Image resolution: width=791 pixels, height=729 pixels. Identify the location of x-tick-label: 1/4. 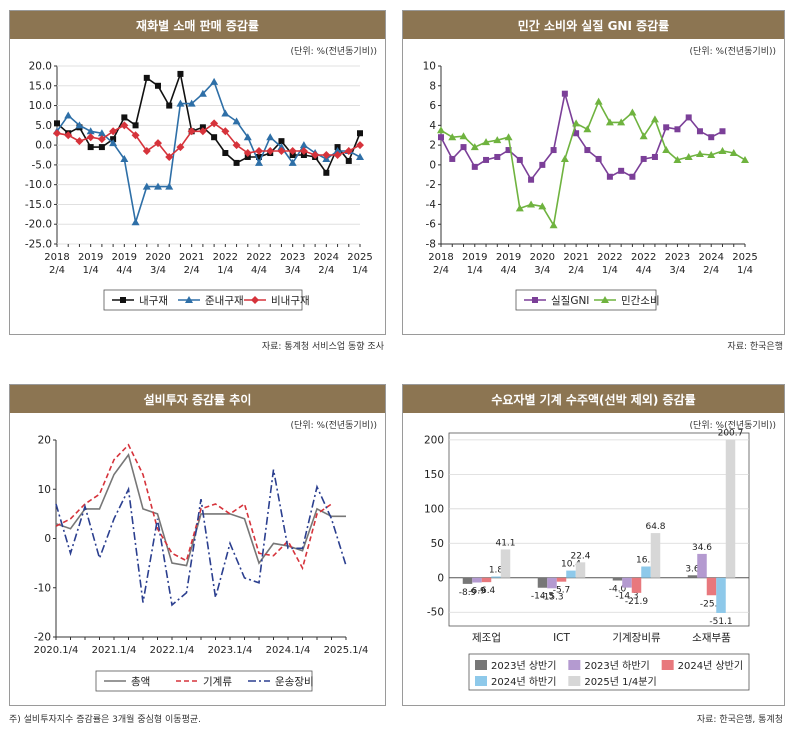
(610, 270).